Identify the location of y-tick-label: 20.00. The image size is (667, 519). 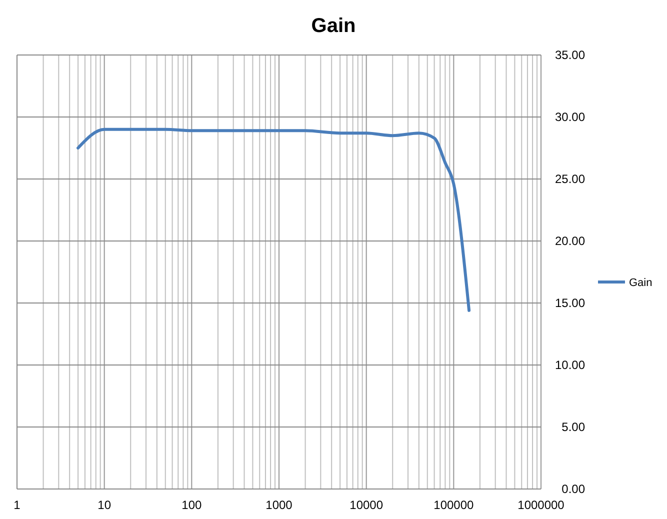
(570, 241).